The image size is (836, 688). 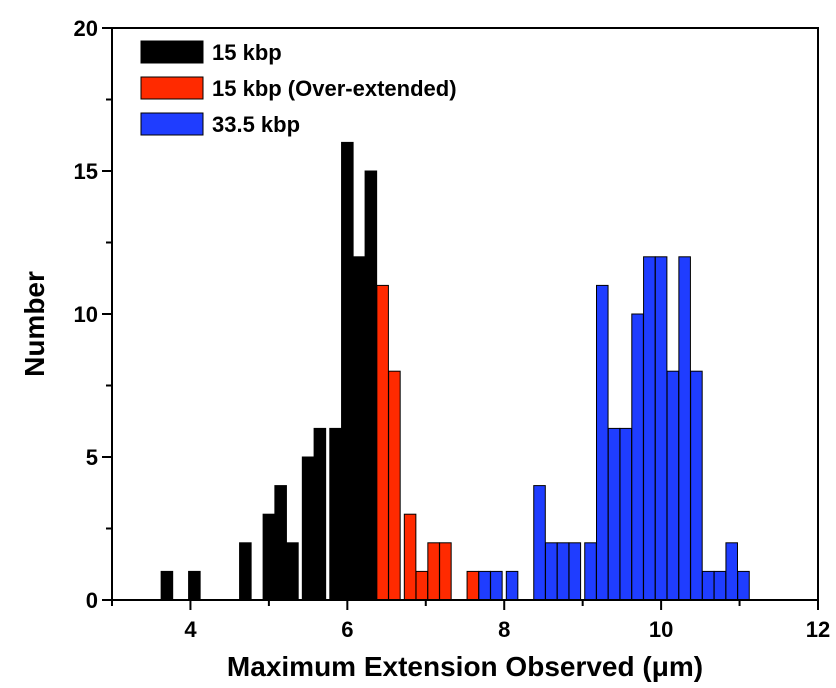 What do you see at coordinates (86, 314) in the screenshot?
I see `y-tick-label: 10` at bounding box center [86, 314].